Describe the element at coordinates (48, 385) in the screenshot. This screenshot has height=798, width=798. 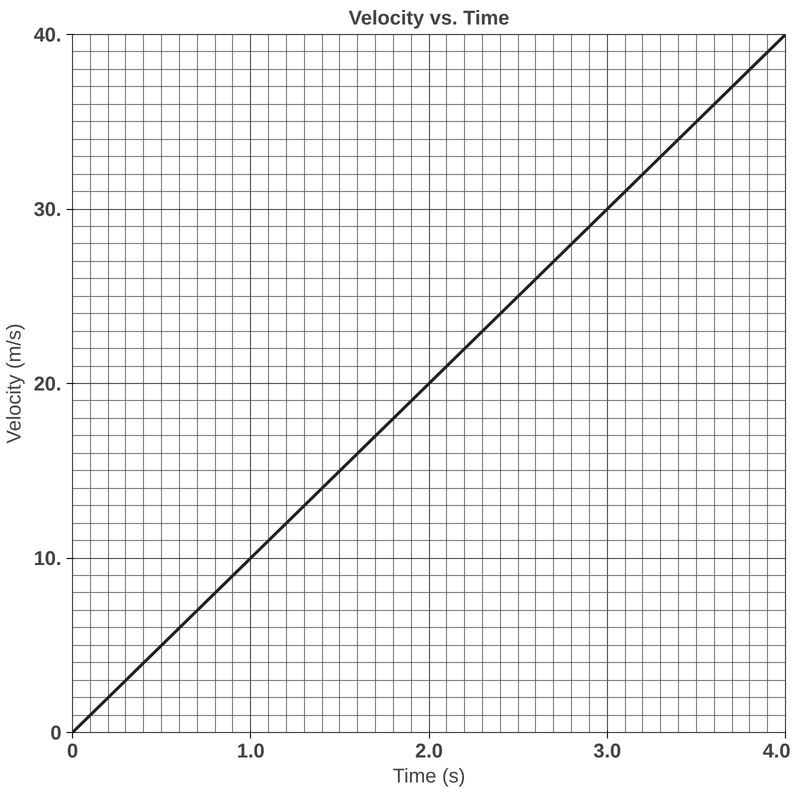
I see `y-tick-label: 20.` at that location.